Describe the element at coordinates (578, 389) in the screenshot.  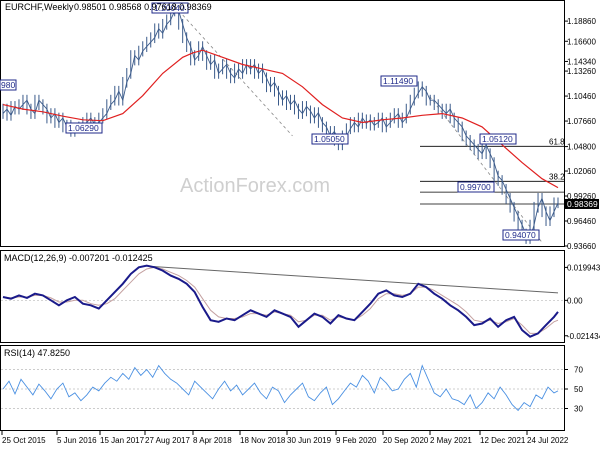
I see `rsi-tick-label: 50` at that location.